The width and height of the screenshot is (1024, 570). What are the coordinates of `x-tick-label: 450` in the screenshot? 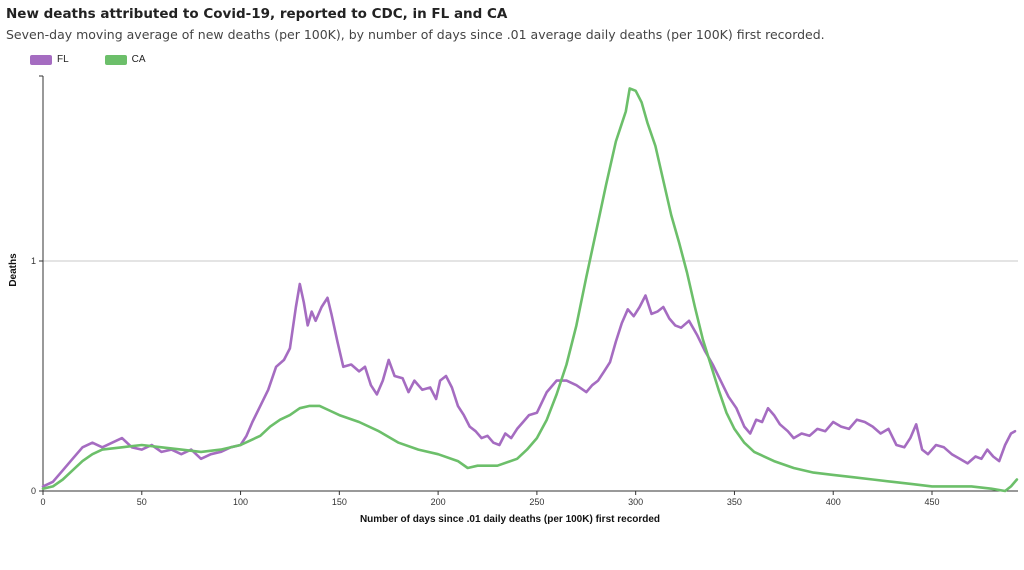 It's located at (931, 502).